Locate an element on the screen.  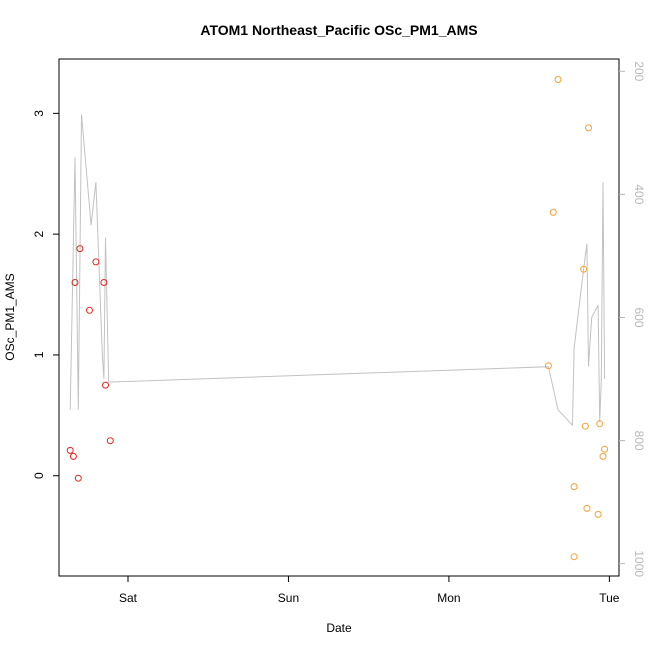
y-tick-label: 2 is located at coordinates (39, 234).